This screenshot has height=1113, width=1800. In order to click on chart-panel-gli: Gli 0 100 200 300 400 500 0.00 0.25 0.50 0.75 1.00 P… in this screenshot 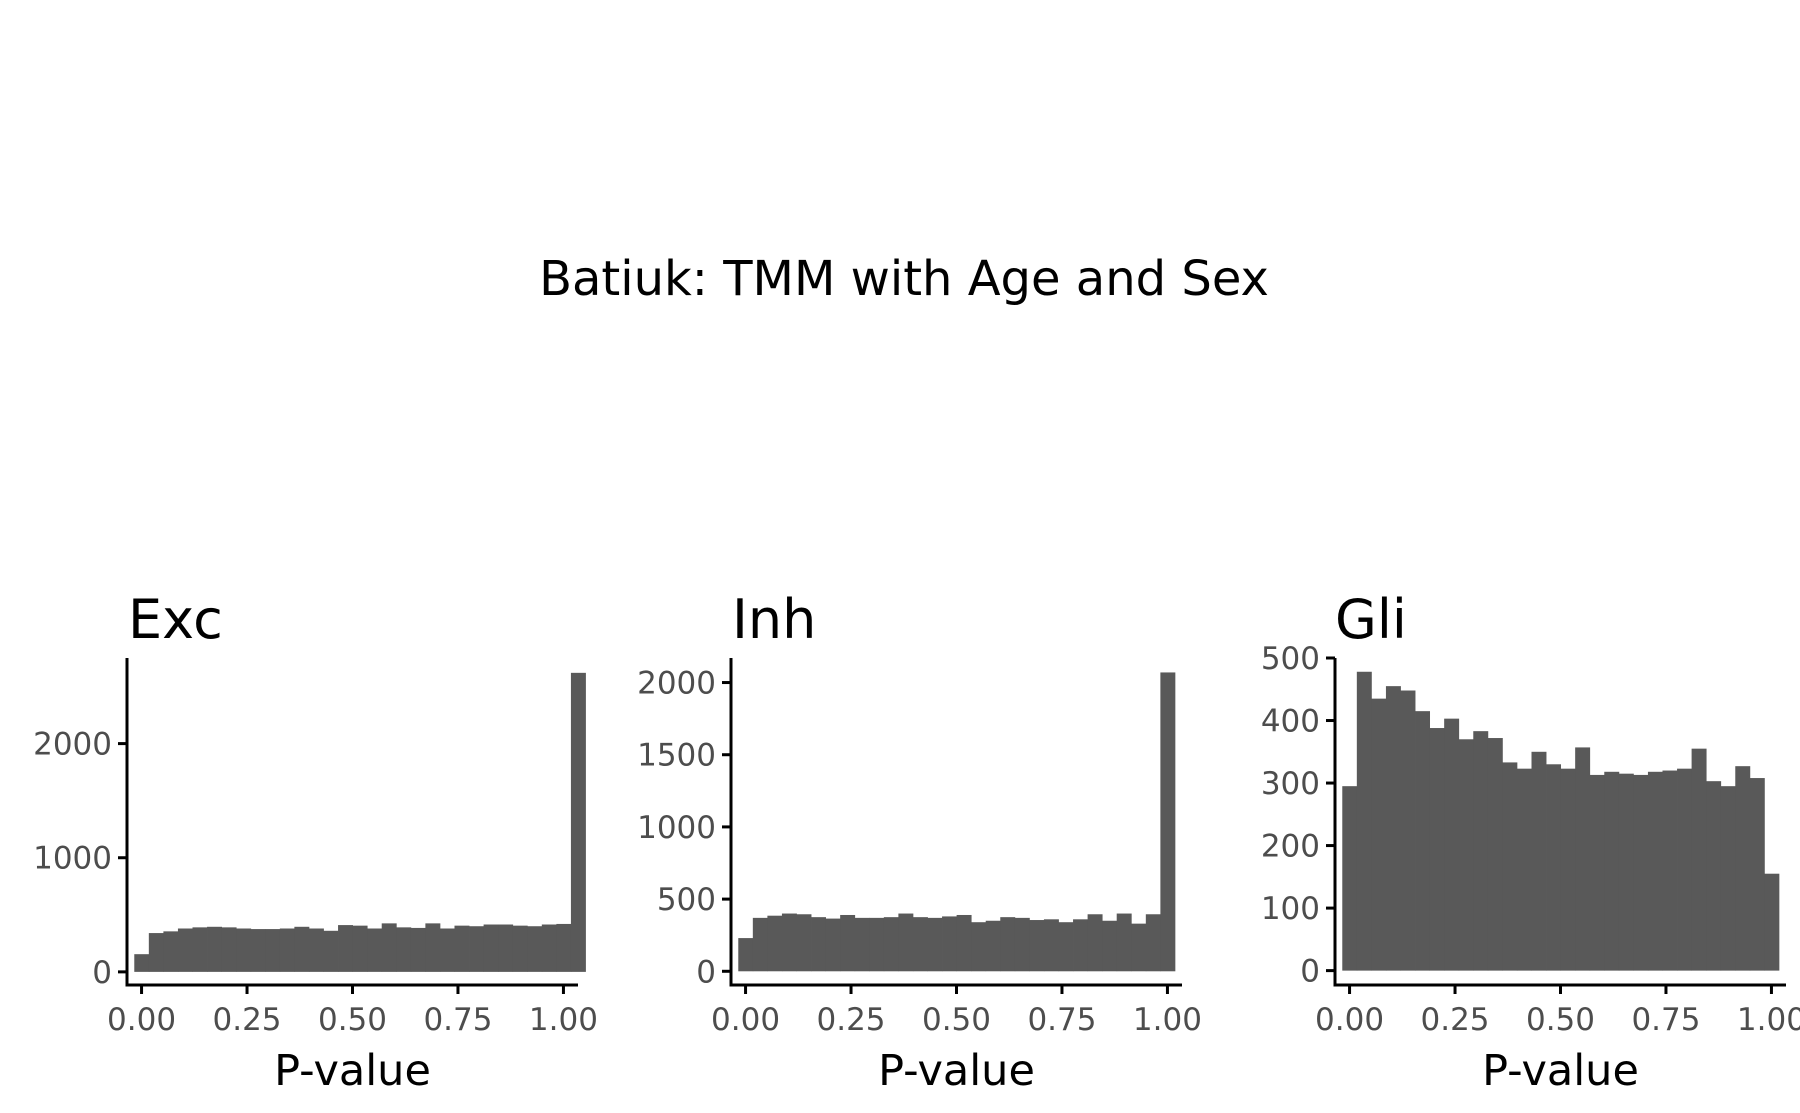, I will do `click(1530, 842)`.